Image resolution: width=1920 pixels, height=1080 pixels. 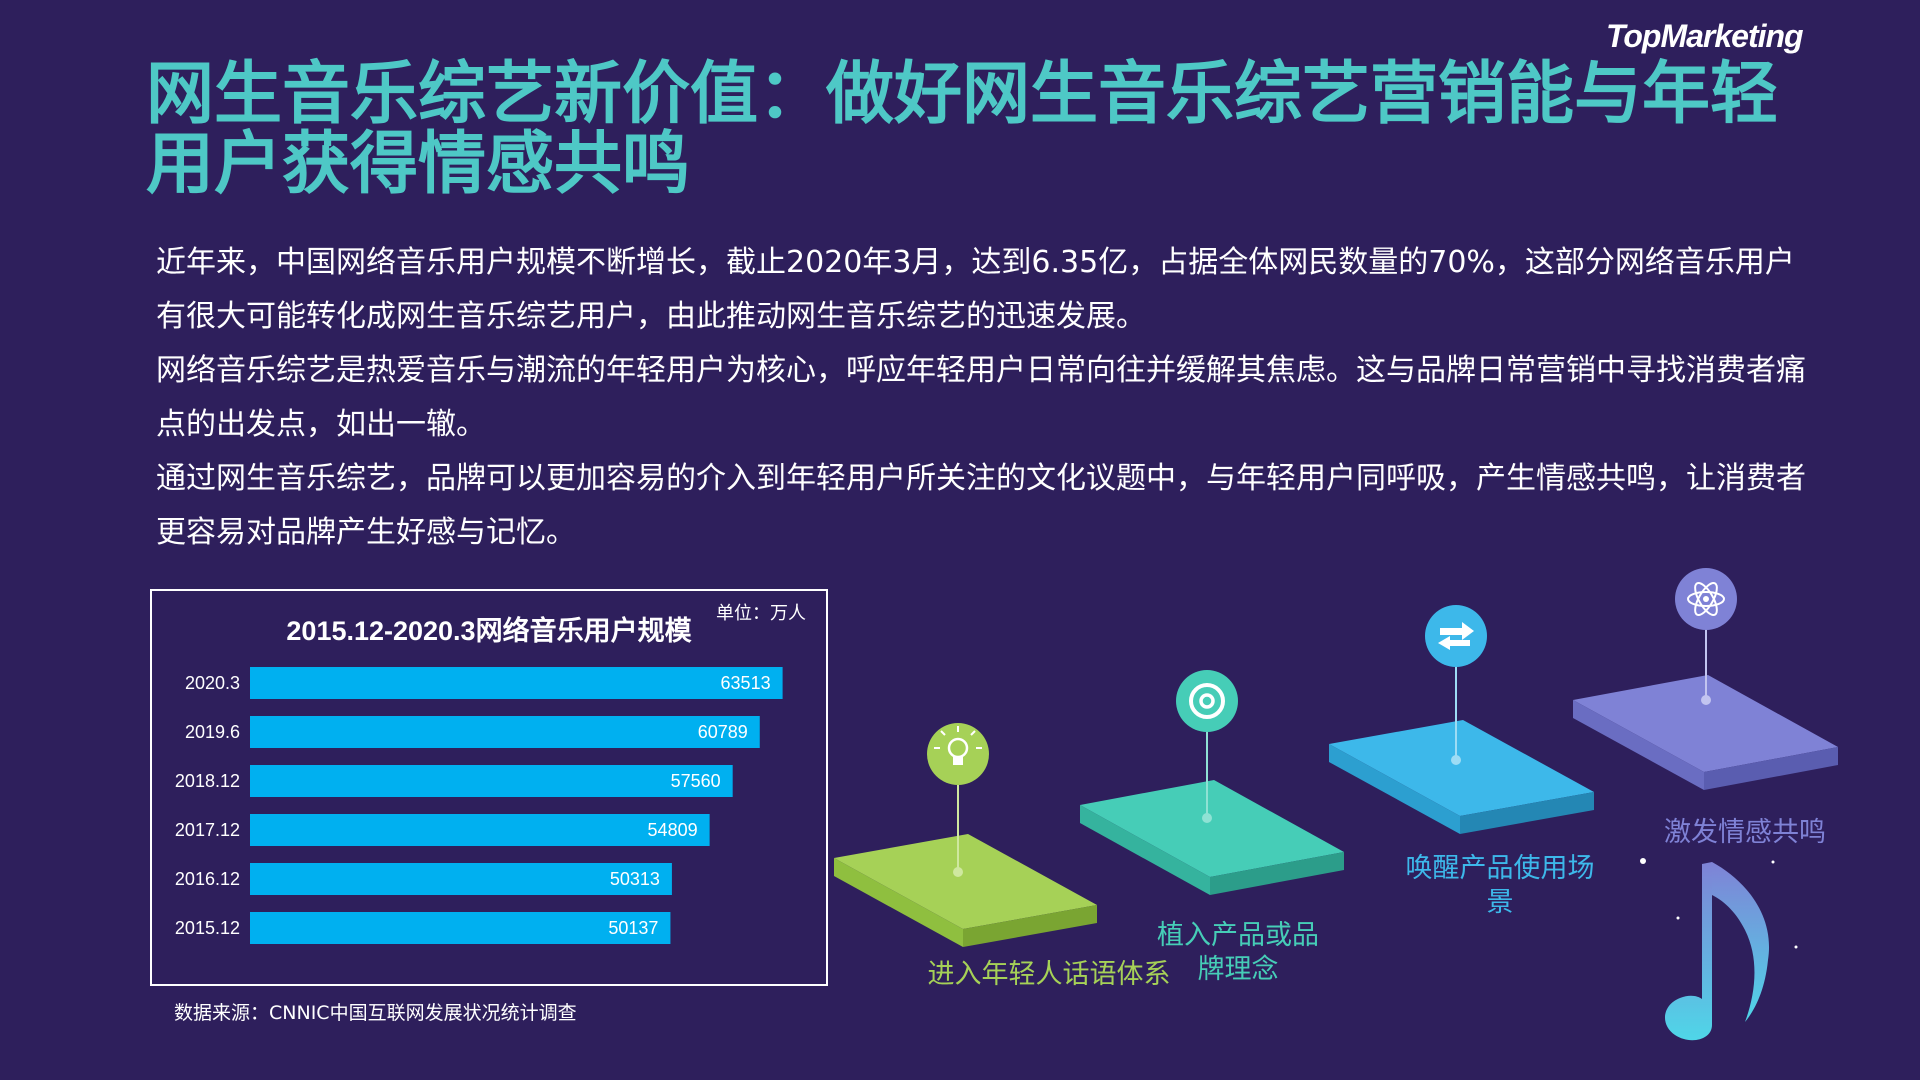 I want to click on value-label: 60789, so click(x=723, y=732).